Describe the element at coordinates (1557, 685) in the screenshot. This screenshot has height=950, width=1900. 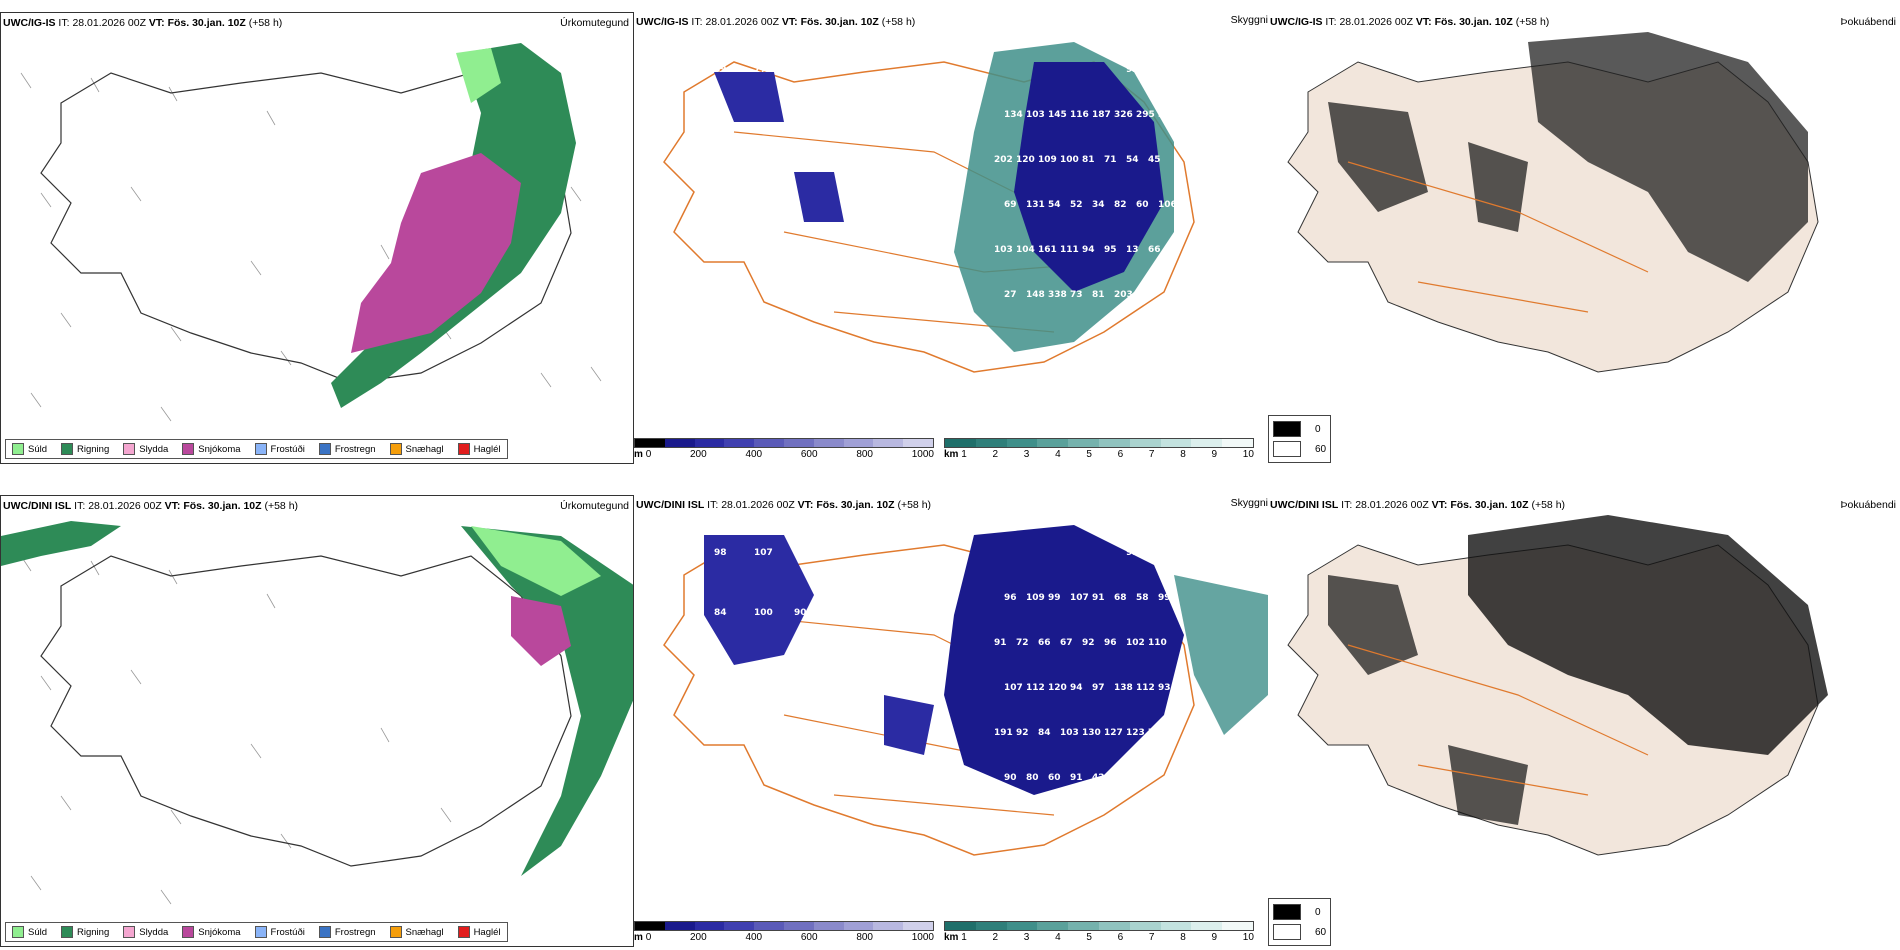
I see `fog-map-row2` at that location.